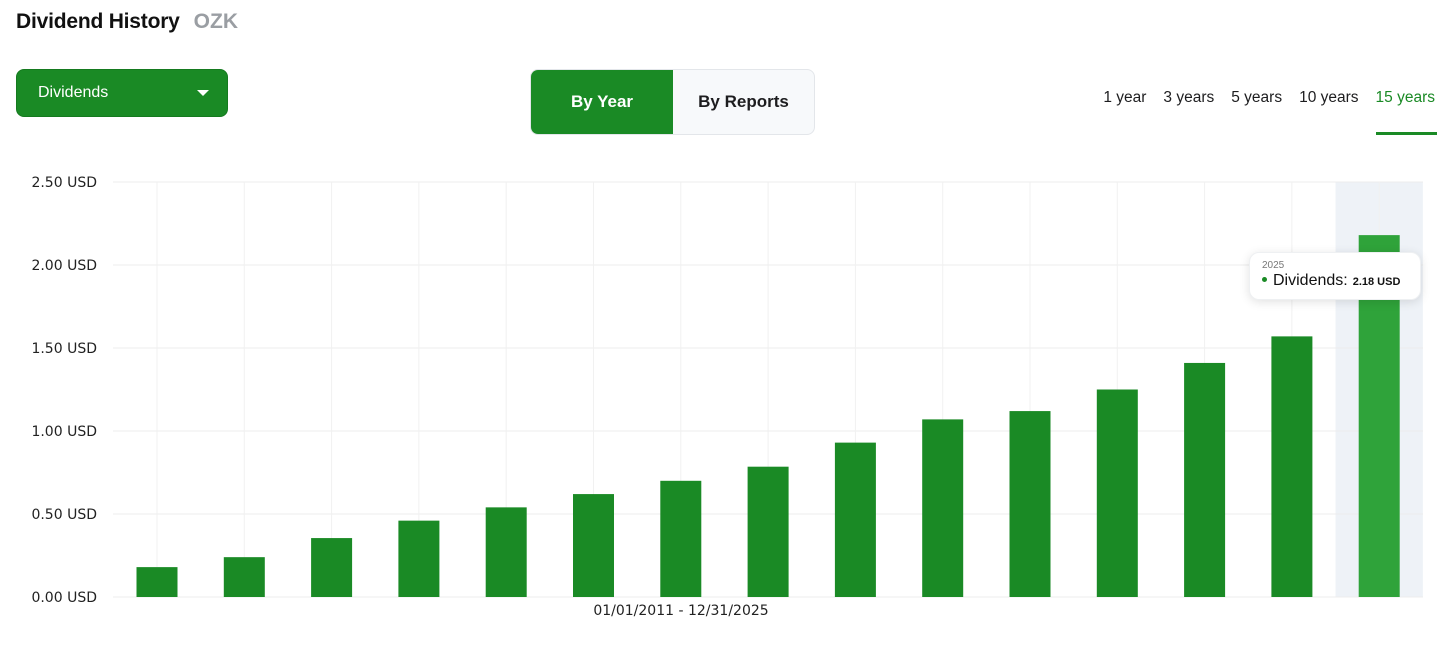 The width and height of the screenshot is (1456, 645). I want to click on bar-2011, so click(157, 582).